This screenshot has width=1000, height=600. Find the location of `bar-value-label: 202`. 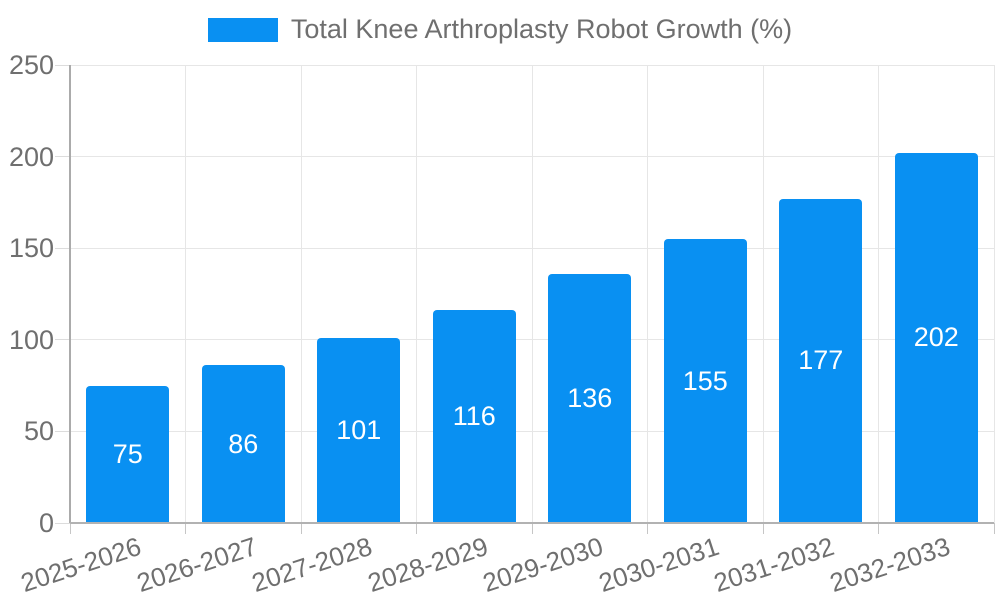

bar-value-label: 202 is located at coordinates (936, 337).